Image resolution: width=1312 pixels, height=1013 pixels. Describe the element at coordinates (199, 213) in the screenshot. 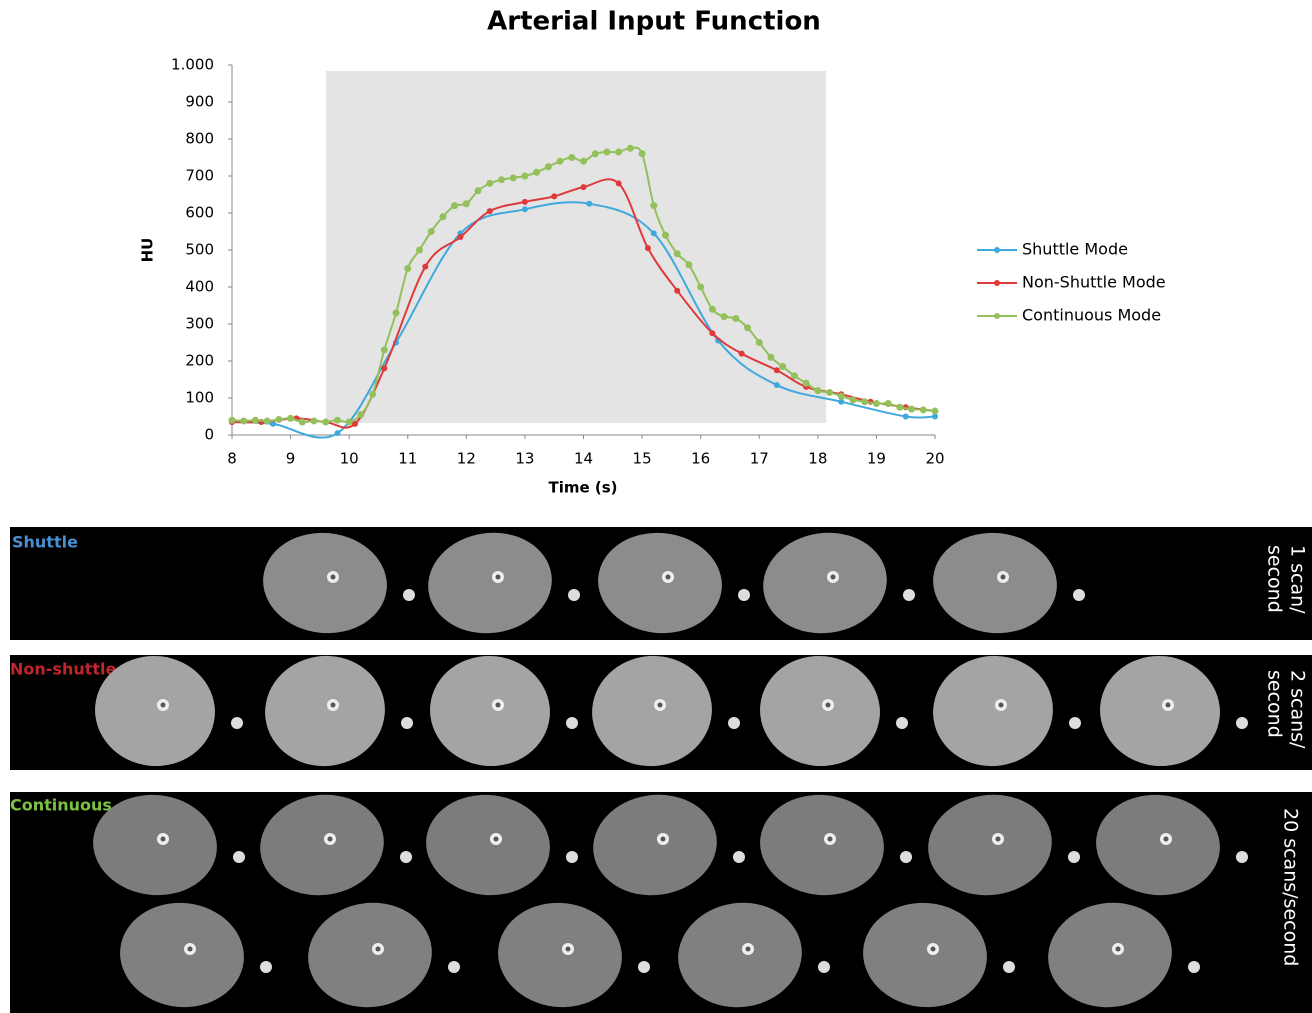

I see `y-tick-label: 600` at that location.